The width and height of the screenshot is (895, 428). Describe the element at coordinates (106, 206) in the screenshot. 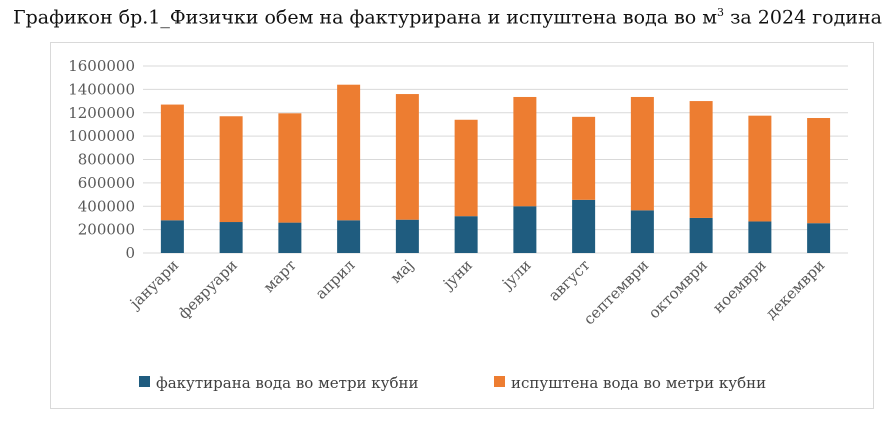

I see `y-tick-label: 400000` at that location.